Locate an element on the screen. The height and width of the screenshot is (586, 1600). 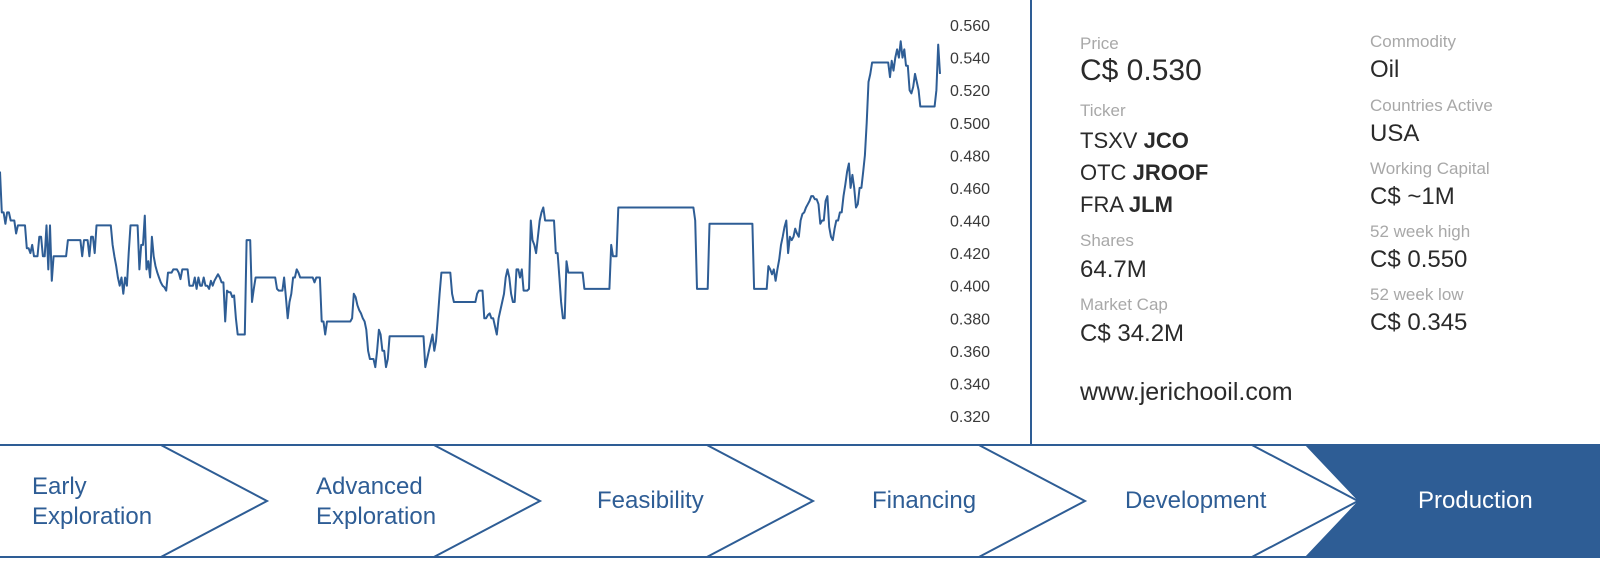
stage-financing: Financing is located at coordinates (924, 501).